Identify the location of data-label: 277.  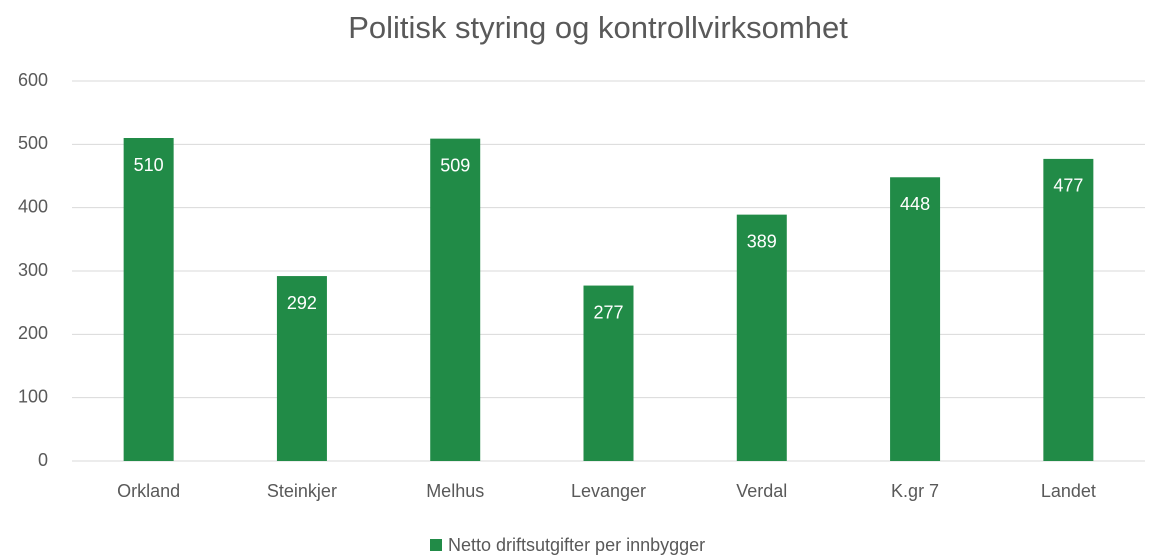
(608, 312).